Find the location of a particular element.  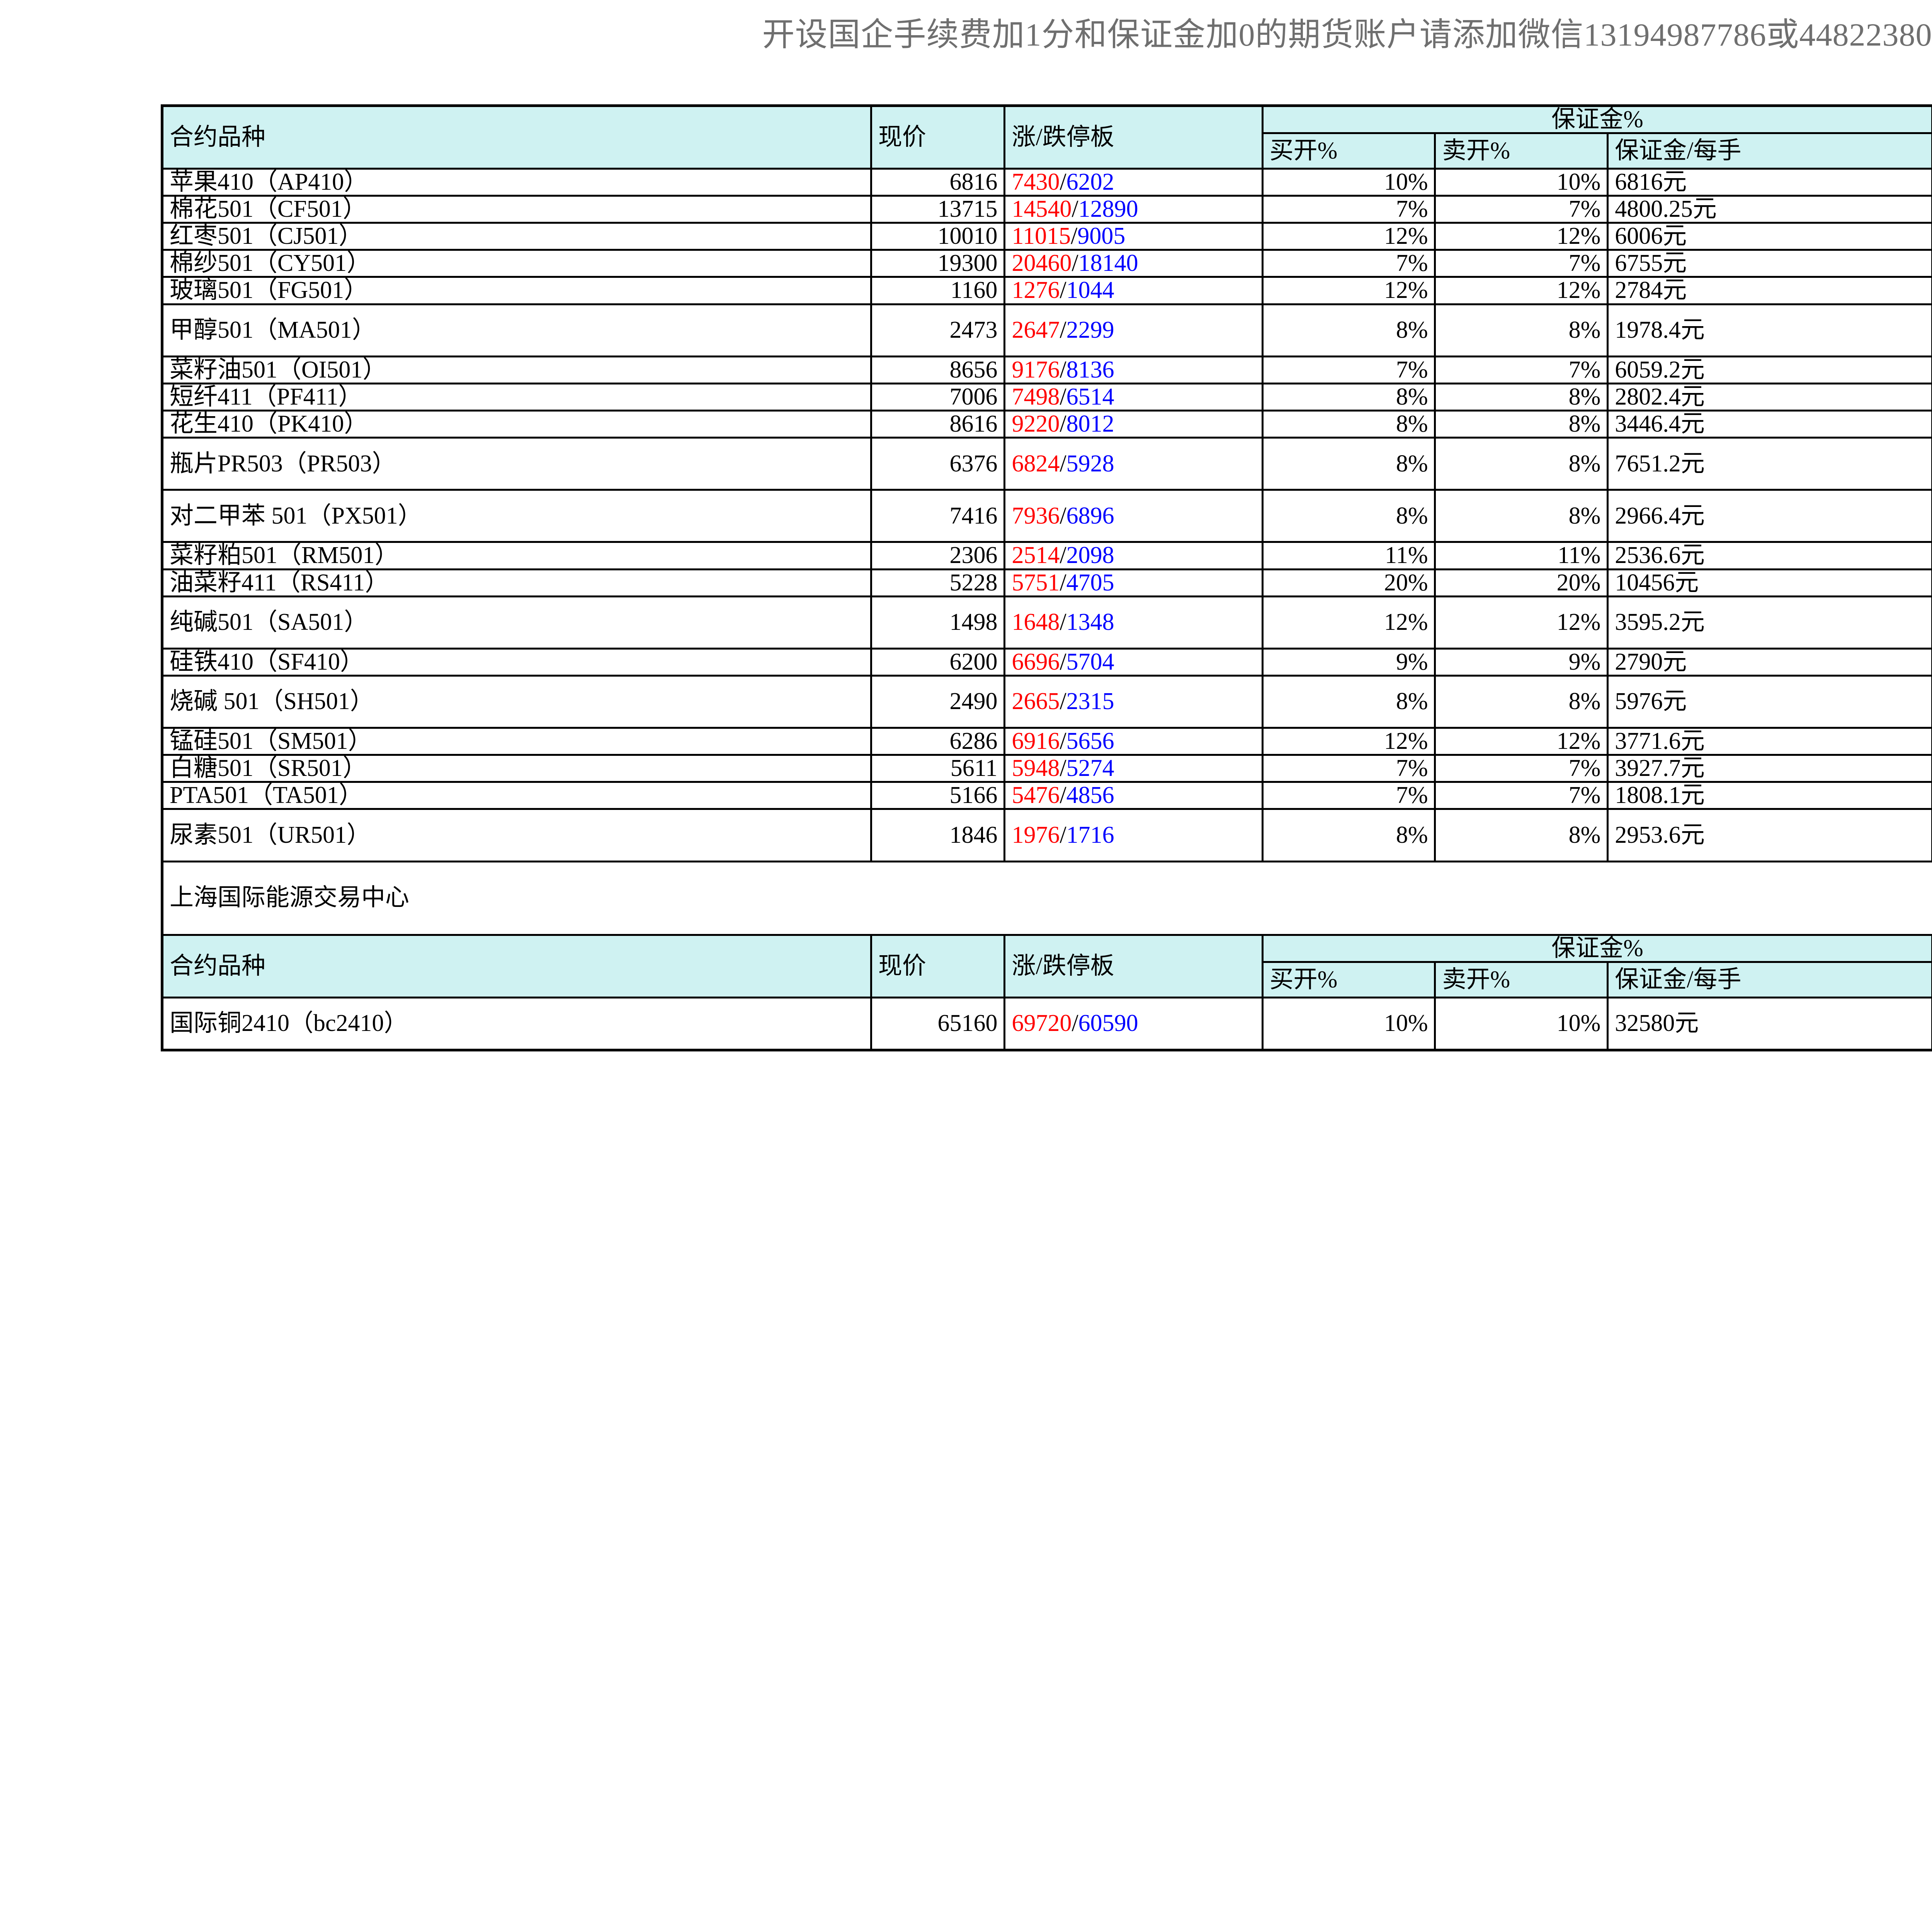

cell-margin-per-lot: 3595.2元 is located at coordinates (1770, 622).